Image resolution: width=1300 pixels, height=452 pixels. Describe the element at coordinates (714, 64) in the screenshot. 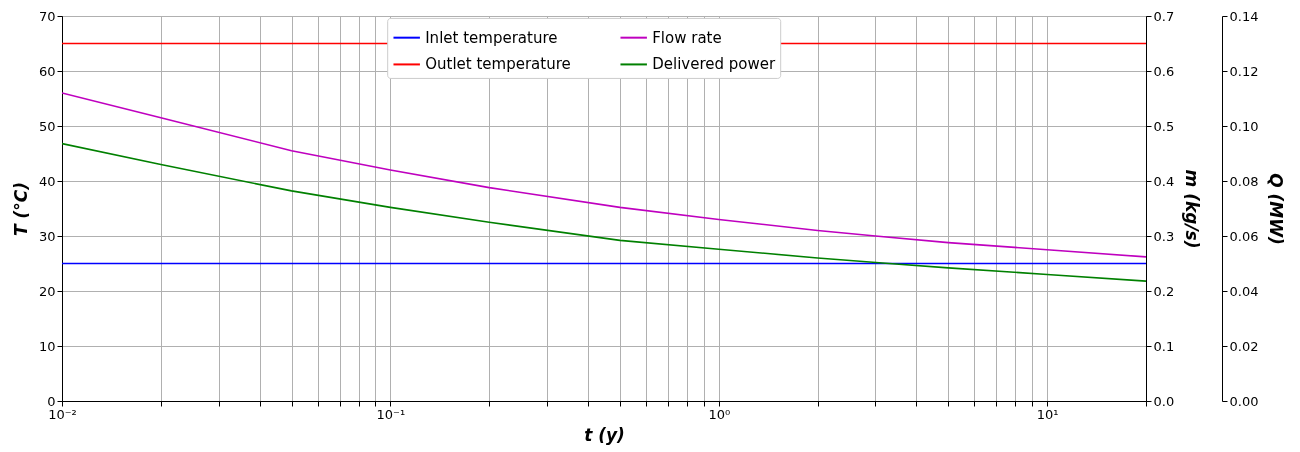

I see `legend-label: Delivered power` at that location.